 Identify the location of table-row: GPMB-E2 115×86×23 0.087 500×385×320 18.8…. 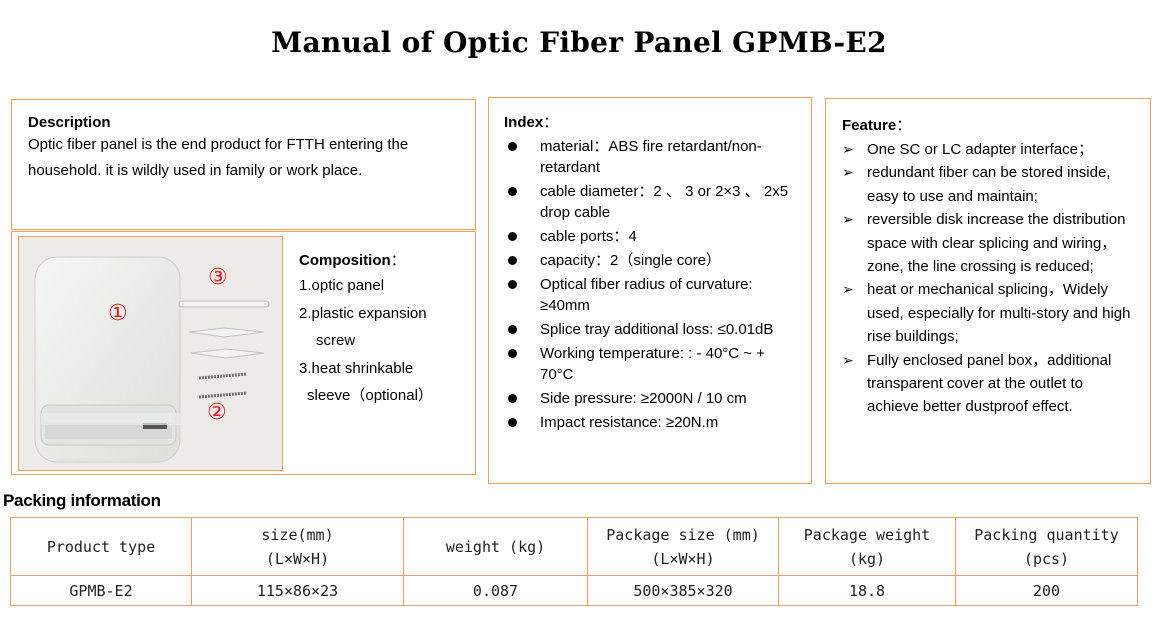
(574, 590).